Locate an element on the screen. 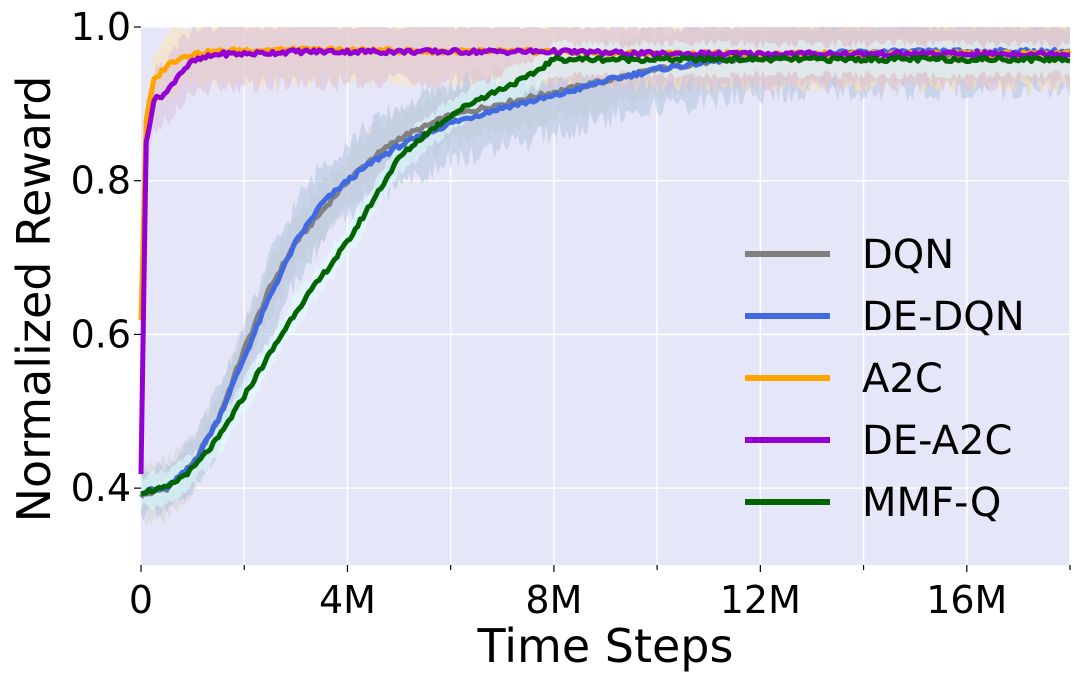 The height and width of the screenshot is (680, 1083). x-tick-label: 12M is located at coordinates (760, 600).